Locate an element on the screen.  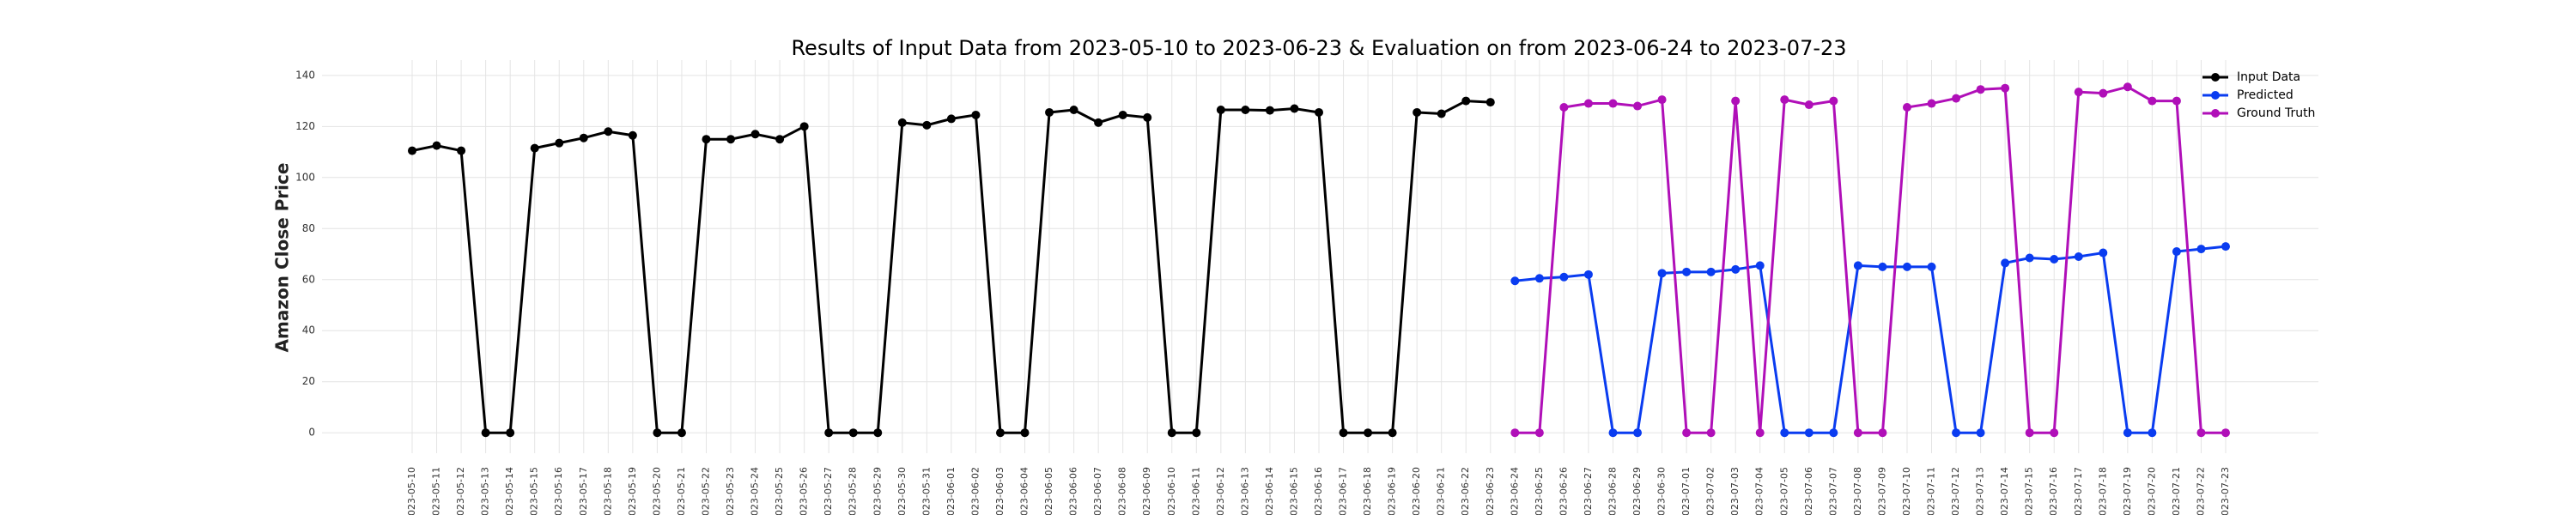
x-tick-label: 2023-06-02 is located at coordinates (975, 491).